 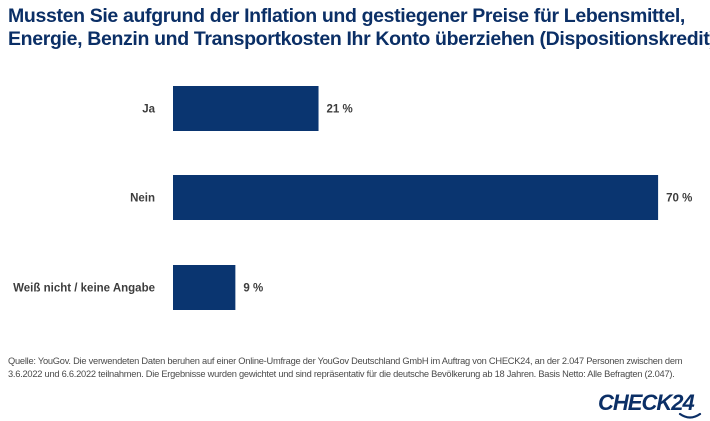 I want to click on value-label: 9 %, so click(x=253, y=289).